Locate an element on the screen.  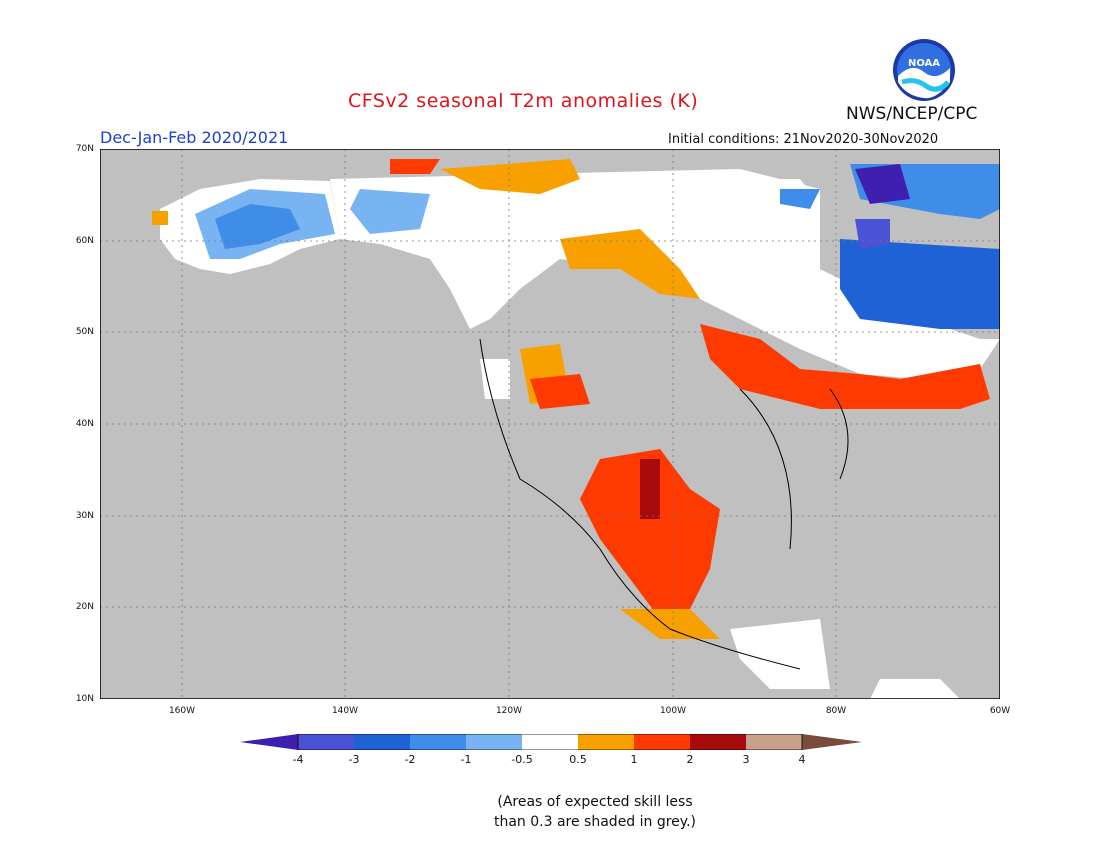
region-mexico is located at coordinates (770, 574).